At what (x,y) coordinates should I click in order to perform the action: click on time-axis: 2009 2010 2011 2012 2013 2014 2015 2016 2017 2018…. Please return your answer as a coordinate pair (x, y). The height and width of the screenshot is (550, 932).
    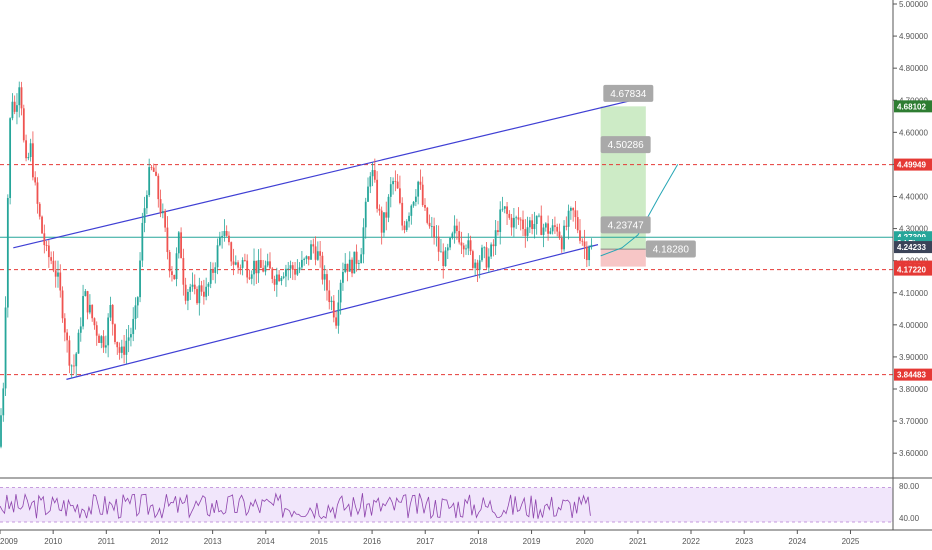
    Looking at the image, I should click on (466, 537).